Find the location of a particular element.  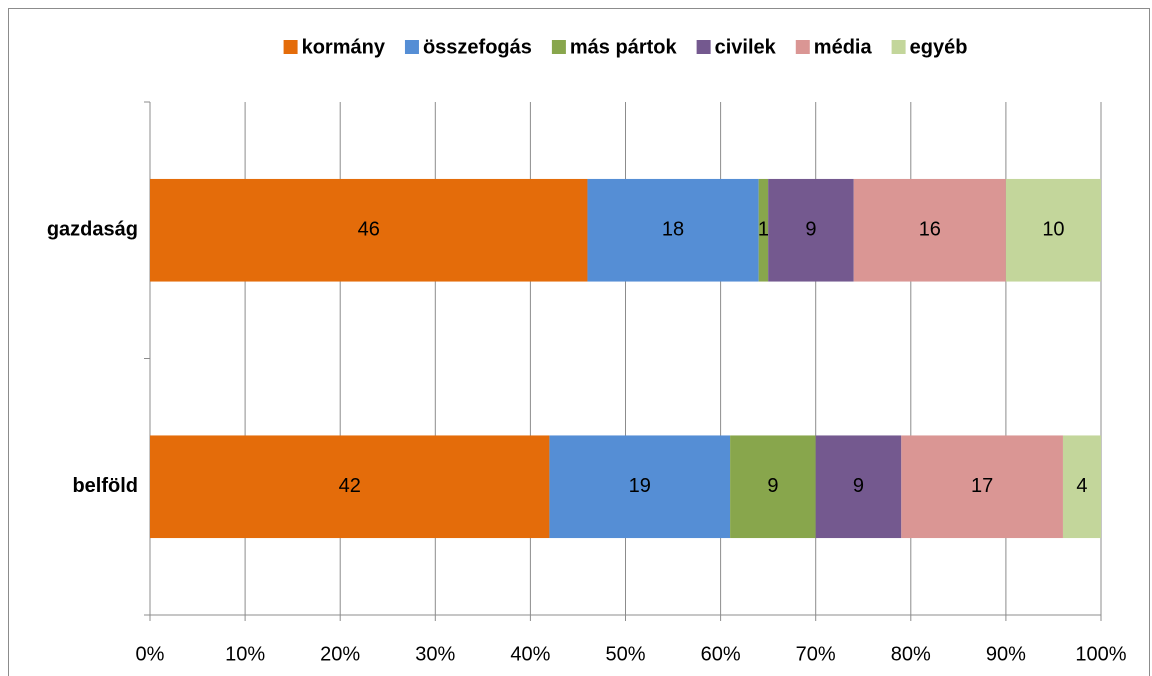

legend-label: média is located at coordinates (843, 47).